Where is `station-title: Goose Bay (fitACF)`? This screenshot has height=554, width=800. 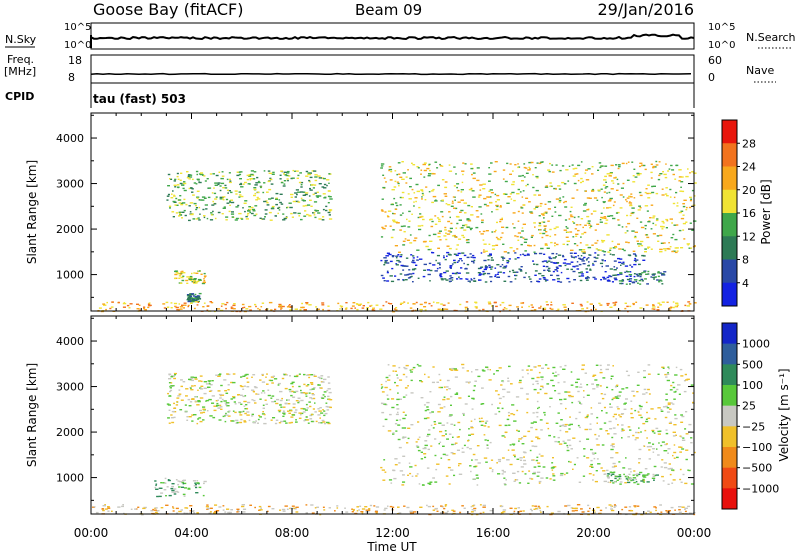 station-title: Goose Bay (fitACF) is located at coordinates (168, 9).